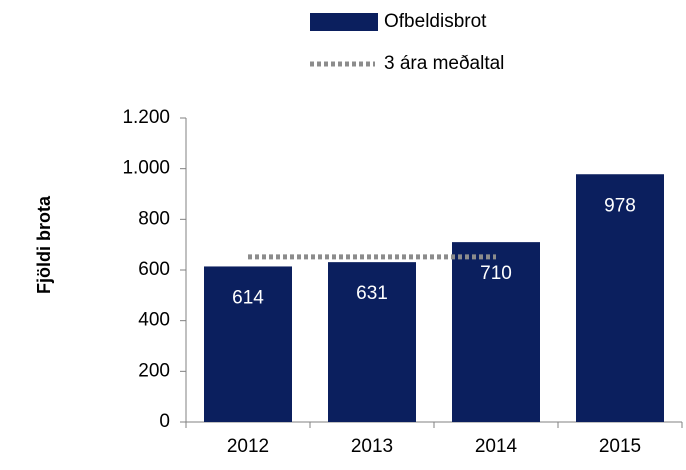 This screenshot has height=470, width=686. I want to click on legend-label: 3 ára meðaltal, so click(444, 63).